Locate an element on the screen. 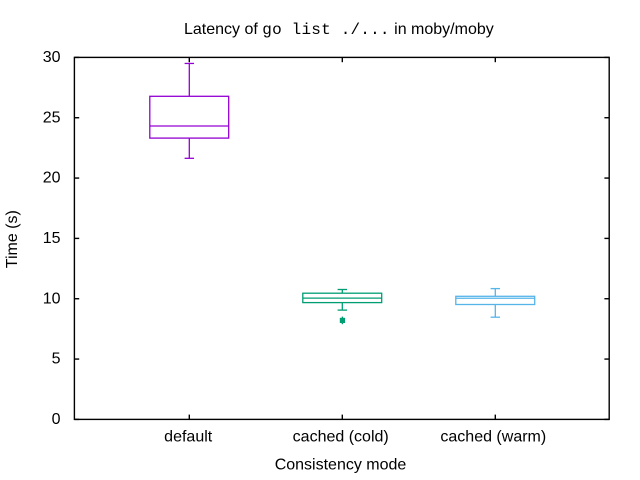 The image size is (640, 480). svg-text:Latency of go list ./... in mo: Latency of go list ./... in moby/moby is located at coordinates (339, 30).